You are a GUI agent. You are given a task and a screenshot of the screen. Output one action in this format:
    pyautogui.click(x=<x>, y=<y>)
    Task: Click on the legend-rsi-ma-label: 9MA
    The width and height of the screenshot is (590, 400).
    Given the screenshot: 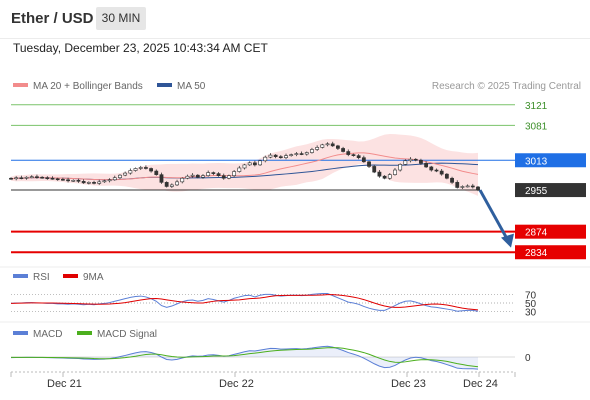 What is the action you would take?
    pyautogui.click(x=93, y=277)
    